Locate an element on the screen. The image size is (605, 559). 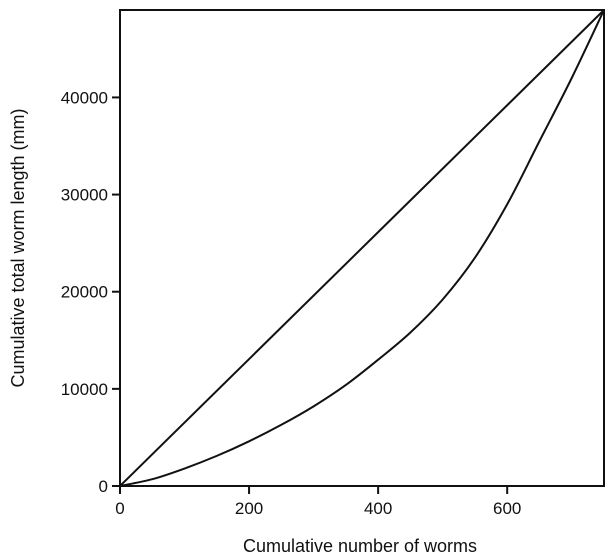
y-tick-label: 0 is located at coordinates (103, 486).